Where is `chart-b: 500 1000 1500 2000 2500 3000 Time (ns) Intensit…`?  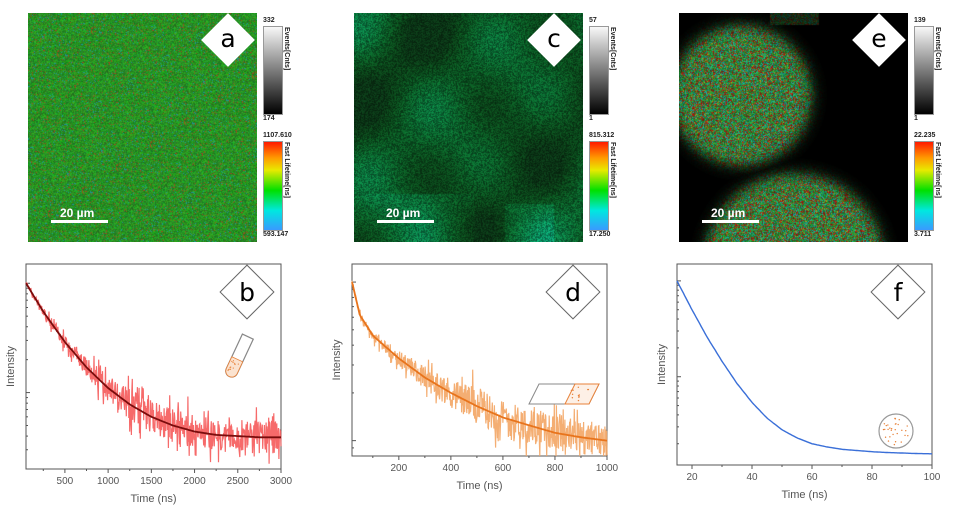 chart-b: 500 1000 1500 2000 2500 3000 Time (ns) Intensit… is located at coordinates (149, 384).